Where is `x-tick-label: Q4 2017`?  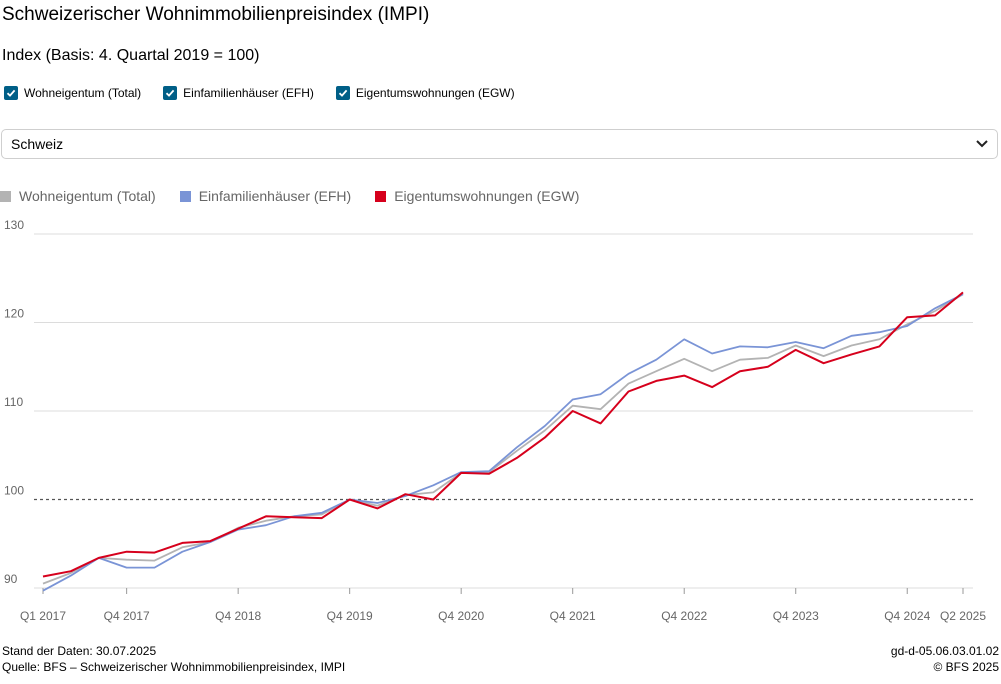
x-tick-label: Q4 2017 is located at coordinates (127, 616).